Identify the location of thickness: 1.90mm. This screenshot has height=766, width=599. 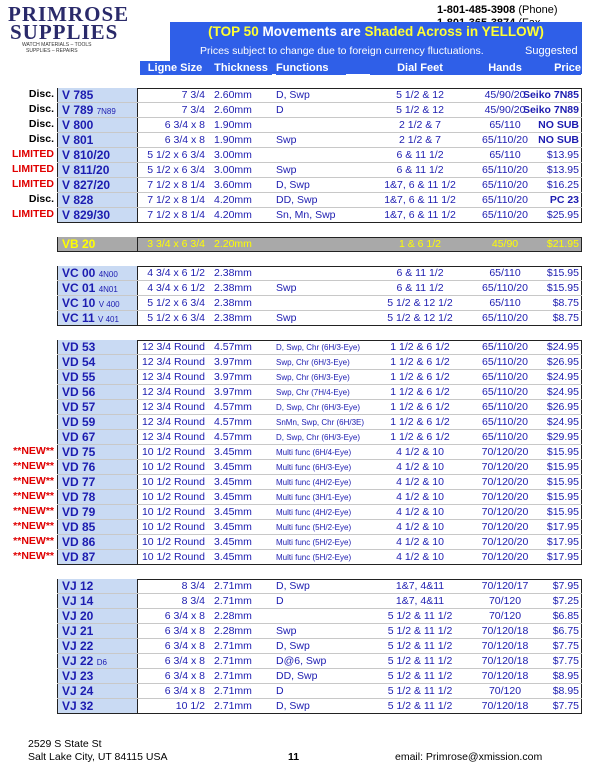
(233, 140).